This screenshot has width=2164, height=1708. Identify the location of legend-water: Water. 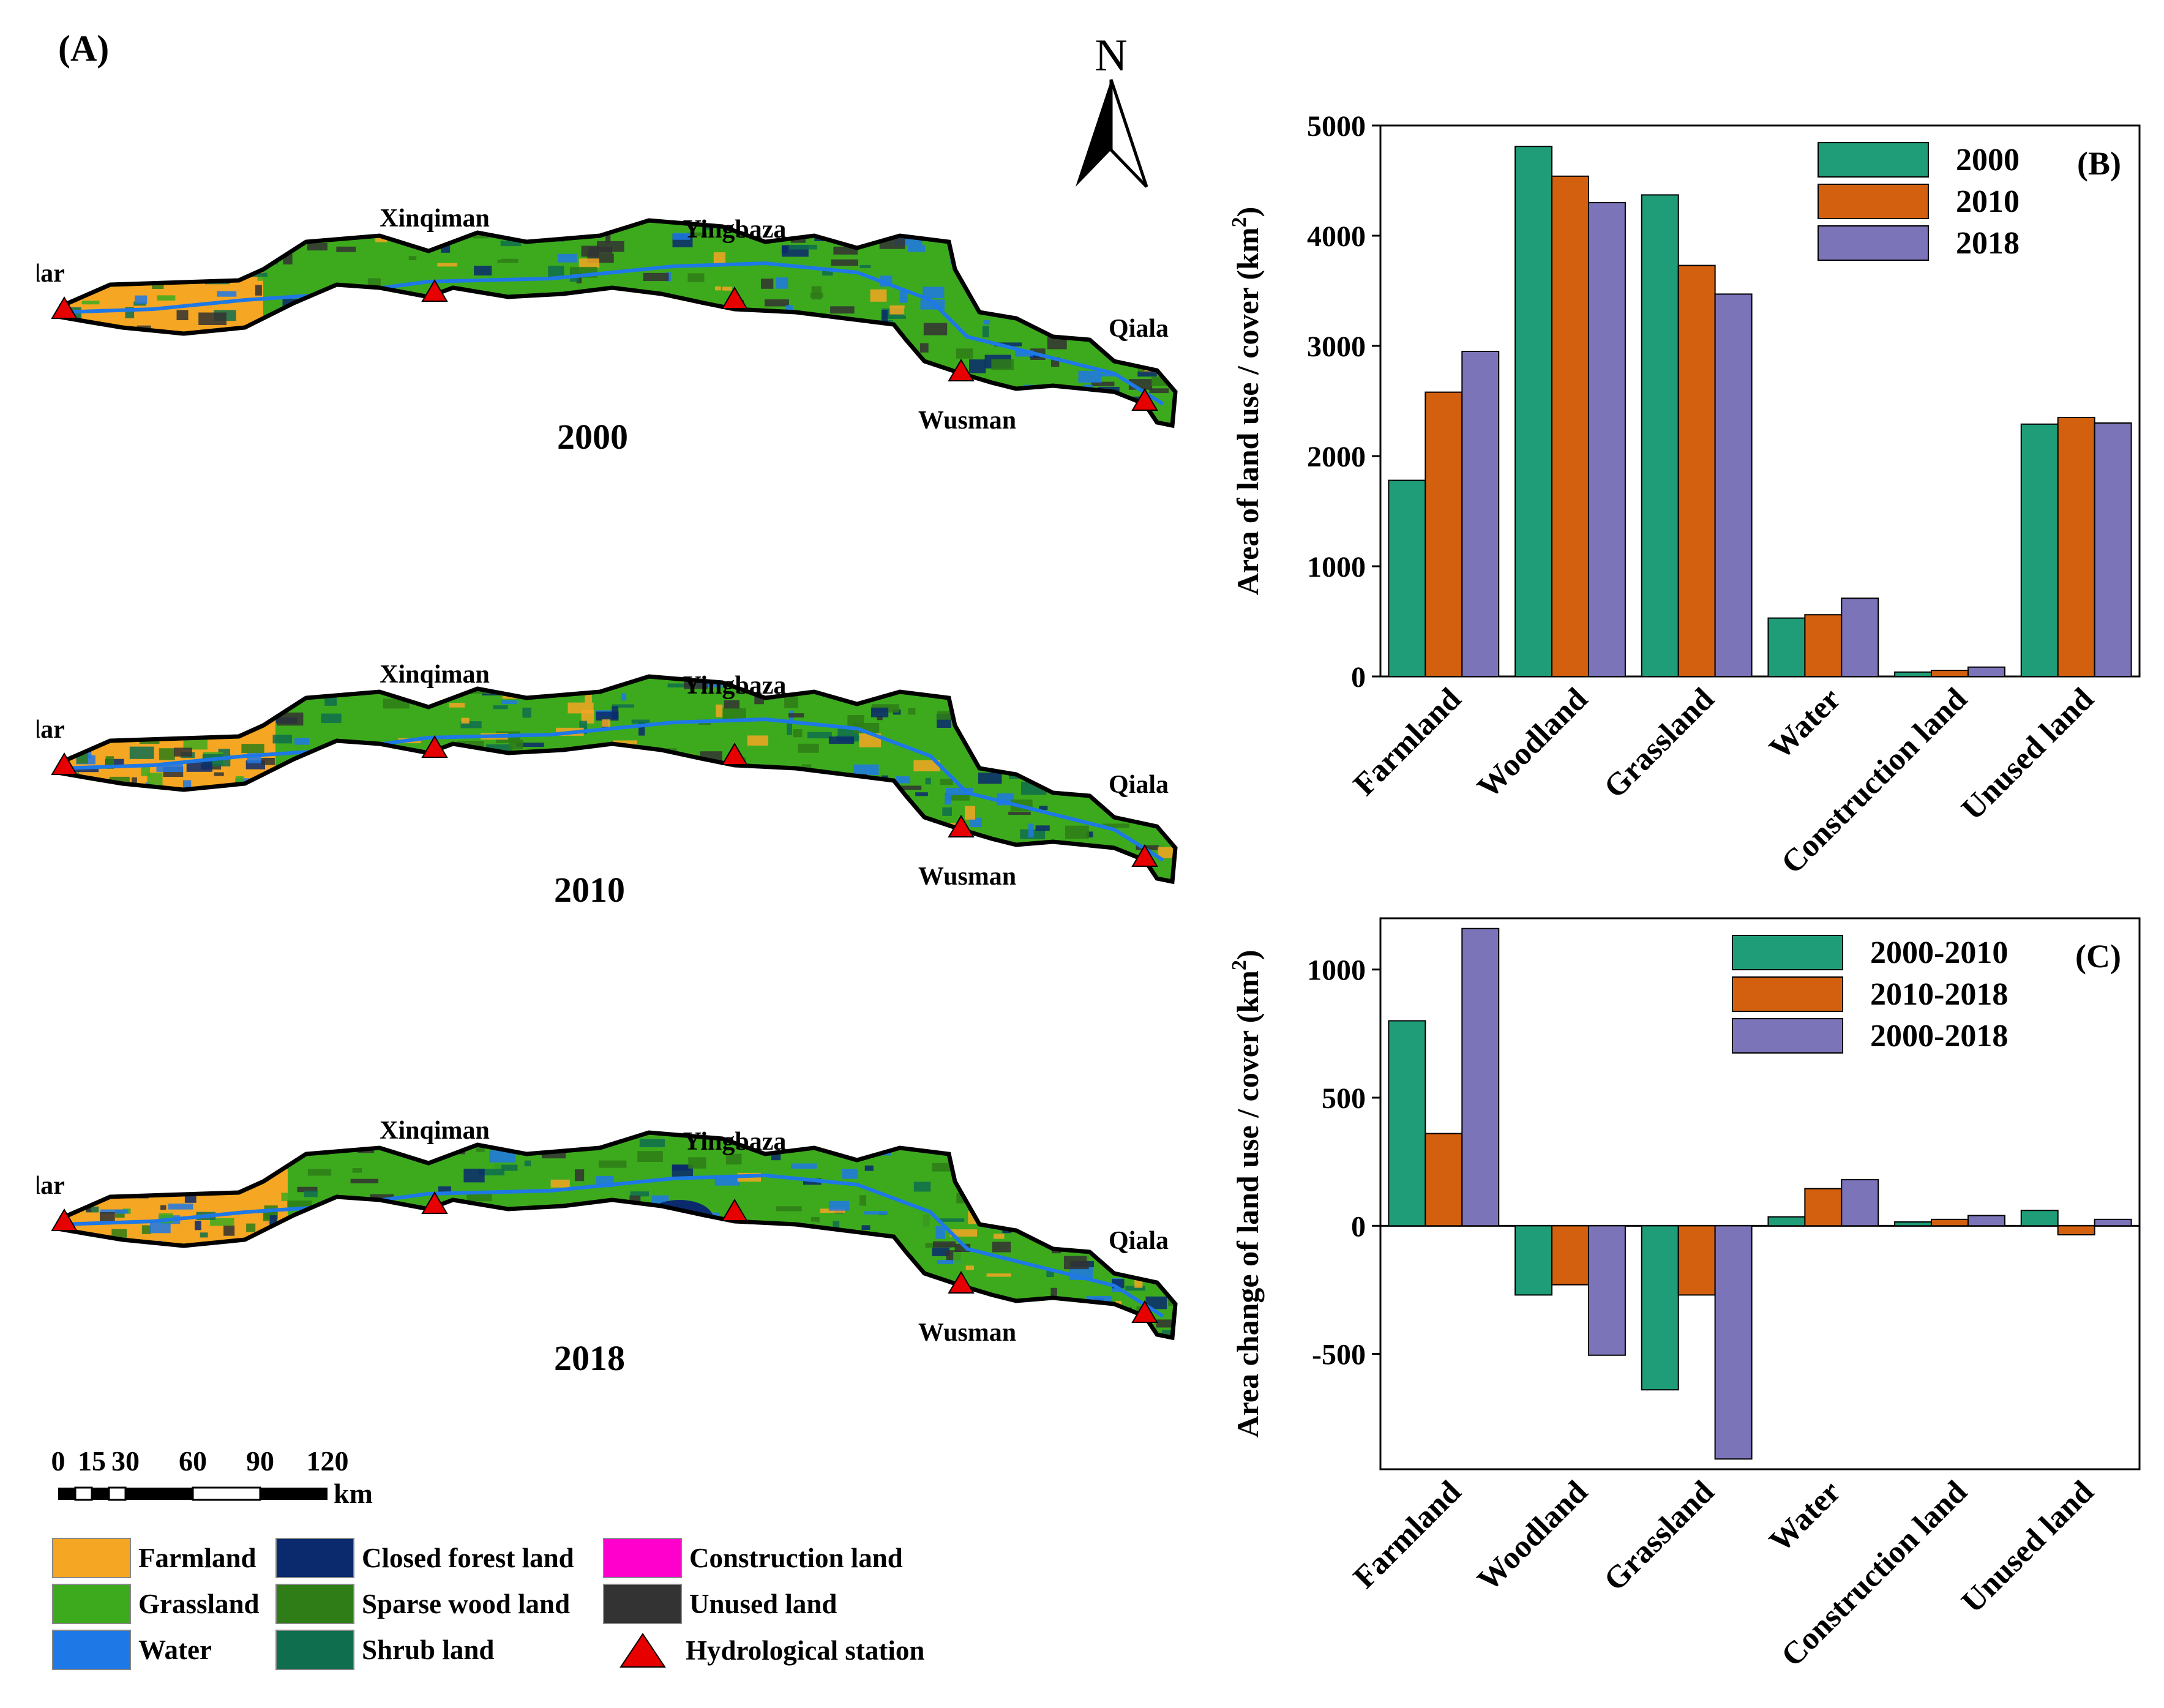
(132, 1650).